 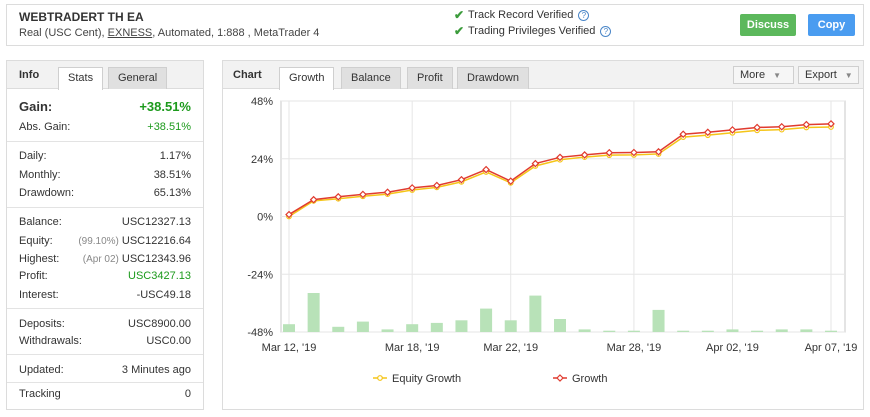 What do you see at coordinates (33, 276) in the screenshot?
I see `profit-label: Profit:` at bounding box center [33, 276].